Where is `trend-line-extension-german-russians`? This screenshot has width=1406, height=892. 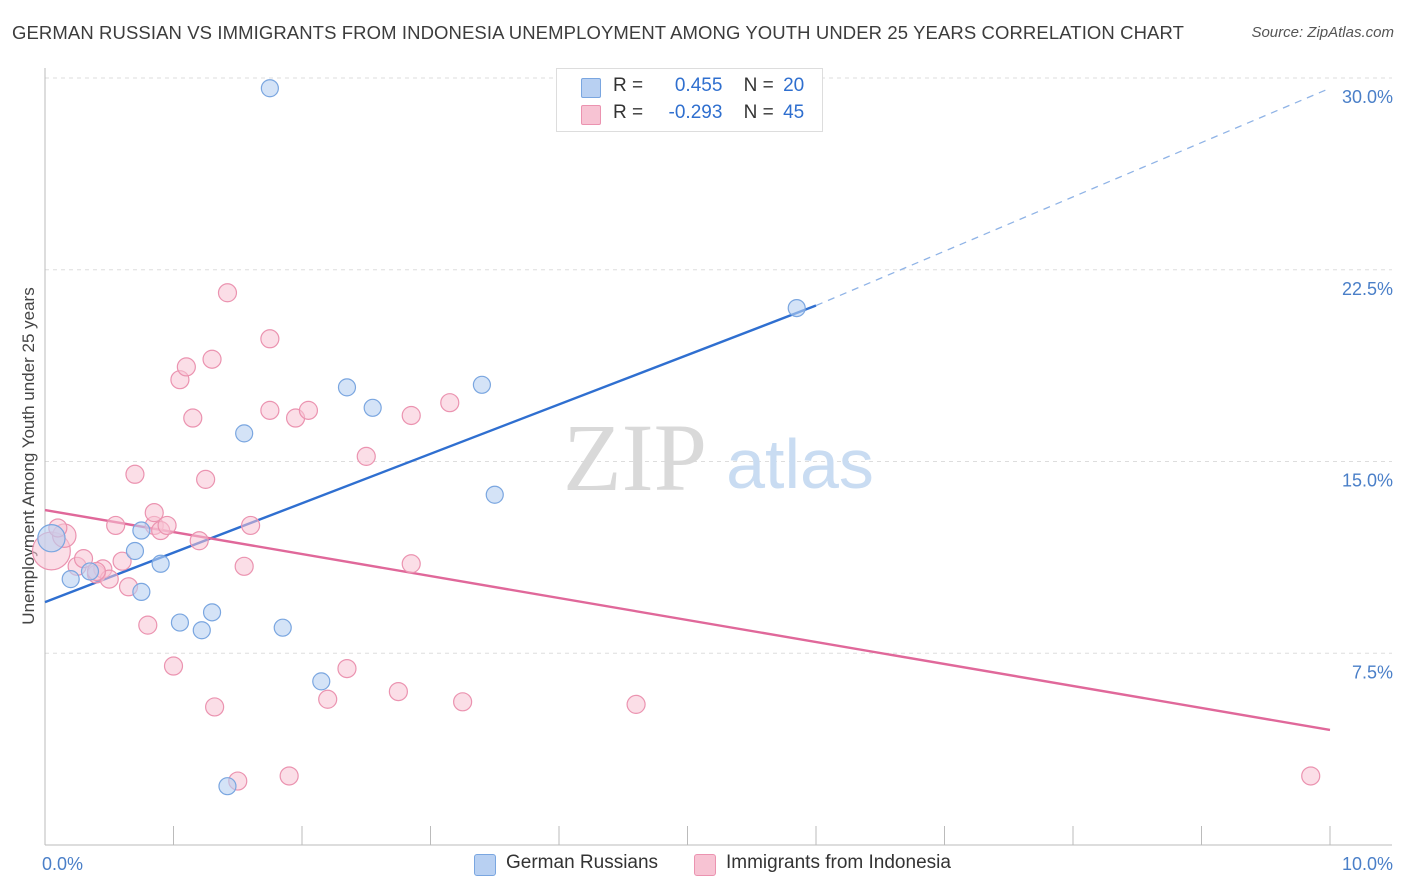
trend-line-extension-german-russians is located at coordinates (1073, 197).